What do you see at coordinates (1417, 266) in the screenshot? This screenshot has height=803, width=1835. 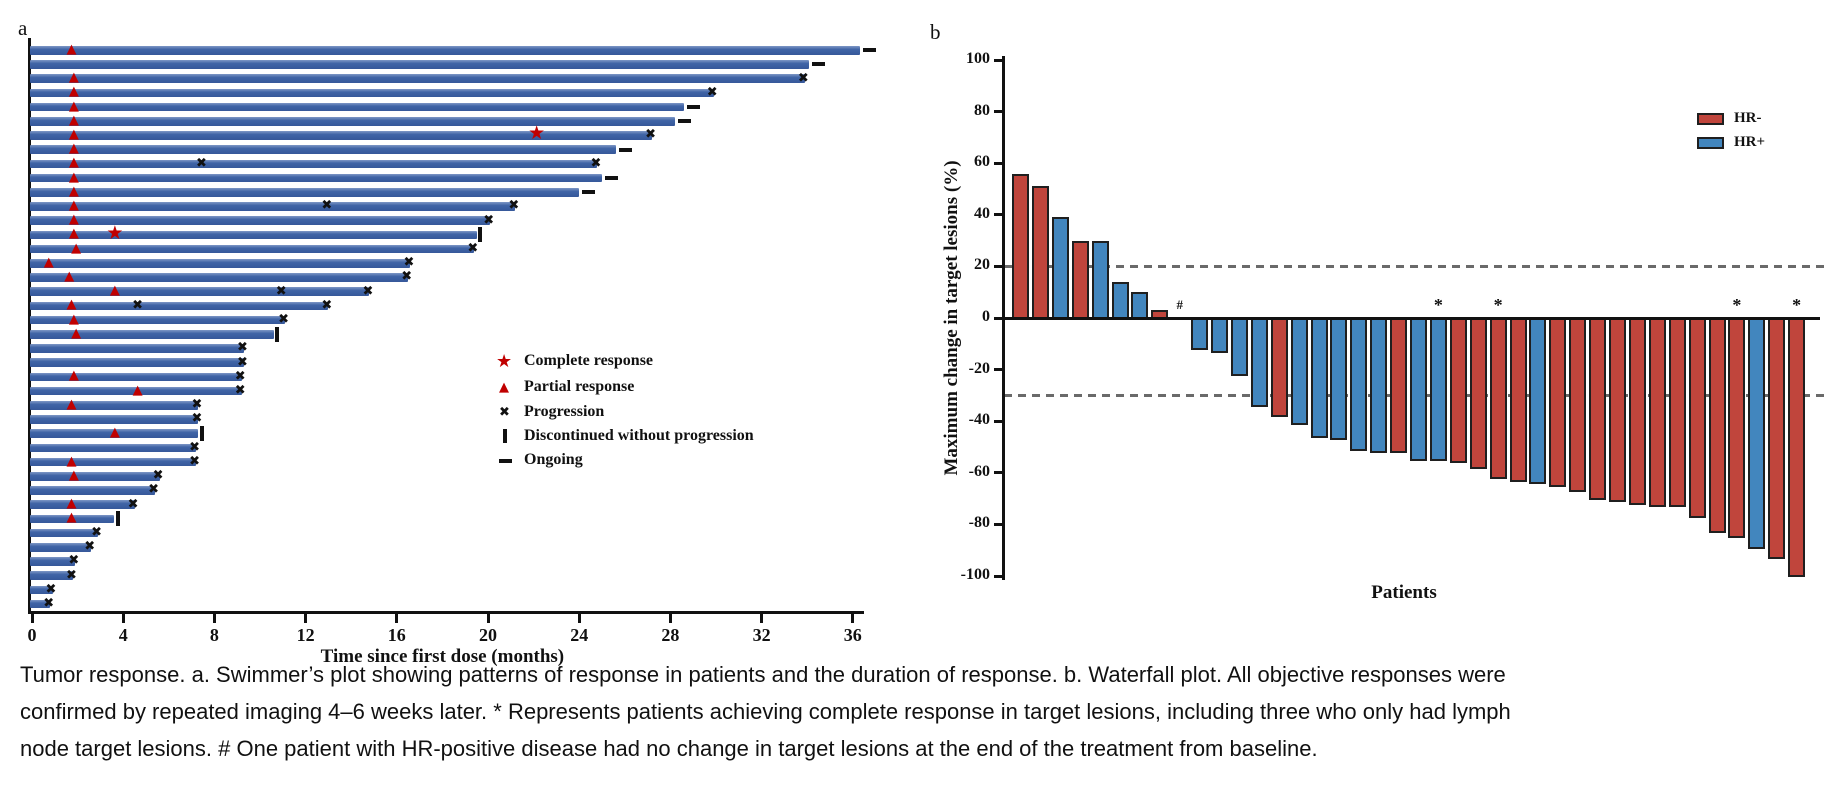 I see `reference-dashed-line` at bounding box center [1417, 266].